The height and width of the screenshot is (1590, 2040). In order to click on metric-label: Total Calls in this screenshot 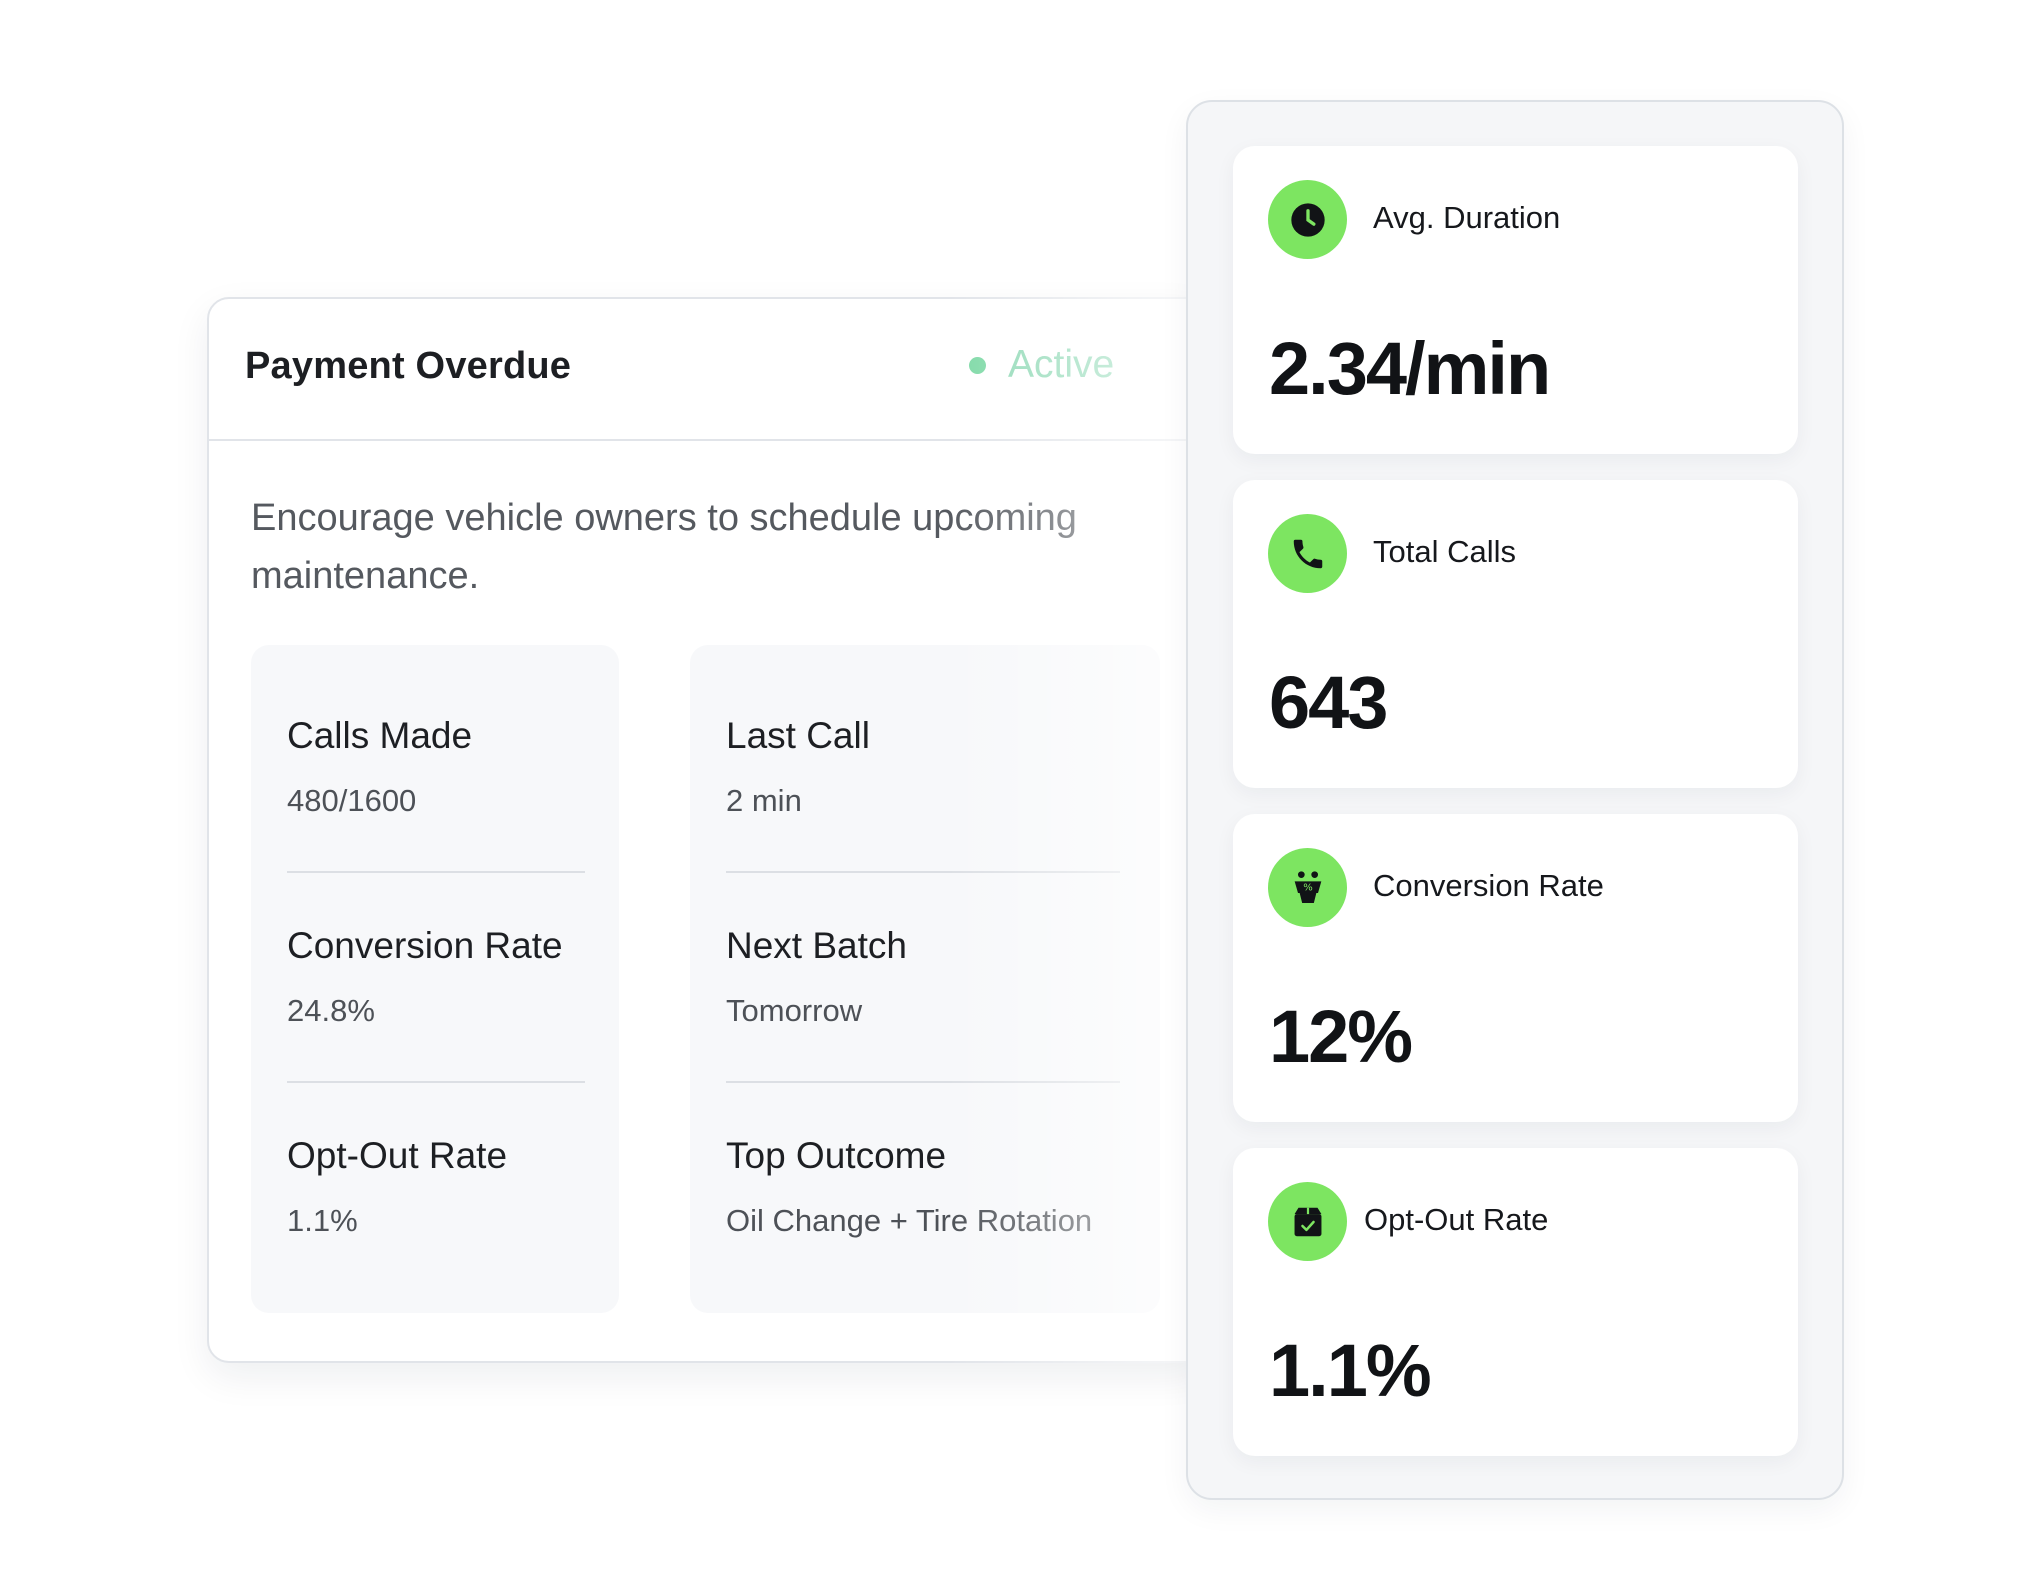, I will do `click(1444, 551)`.